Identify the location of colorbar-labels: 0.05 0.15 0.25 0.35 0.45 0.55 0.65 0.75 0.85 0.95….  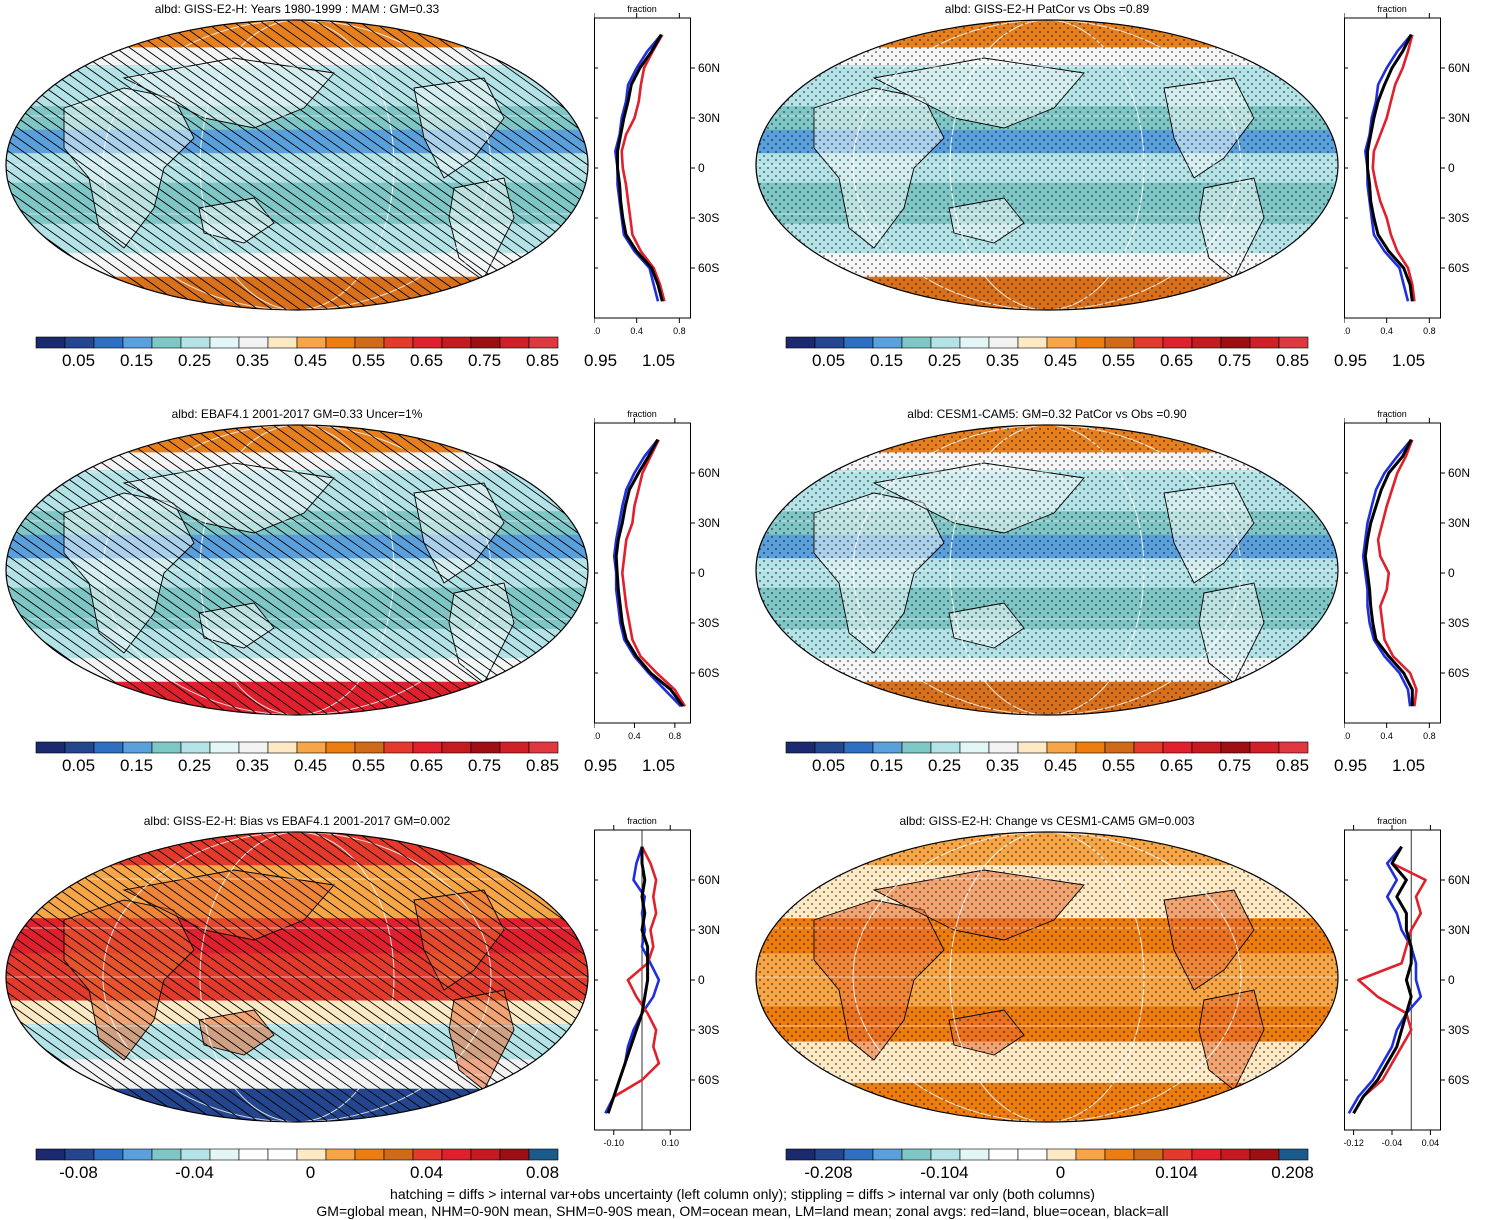
(1105, 767).